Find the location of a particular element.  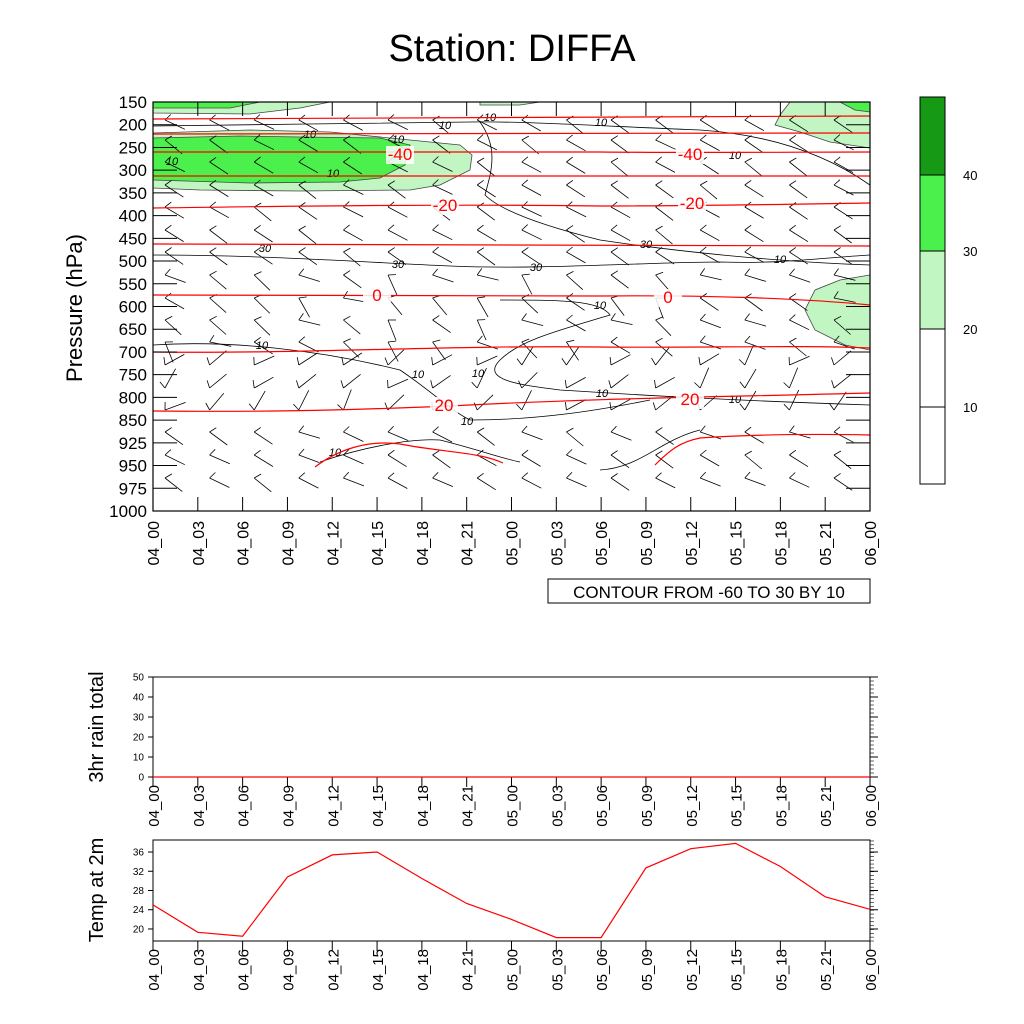

panel-y-tick-label: 40 is located at coordinates (139, 698).